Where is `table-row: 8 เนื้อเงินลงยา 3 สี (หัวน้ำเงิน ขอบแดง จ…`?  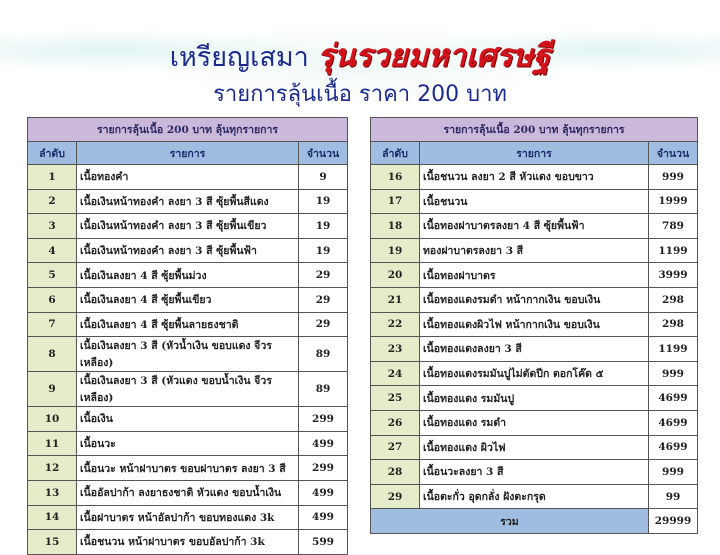
table-row: 8 เนื้อเงินลงยา 3 สี (หัวน้ำเงิน ขอบแดง จ… is located at coordinates (187, 354).